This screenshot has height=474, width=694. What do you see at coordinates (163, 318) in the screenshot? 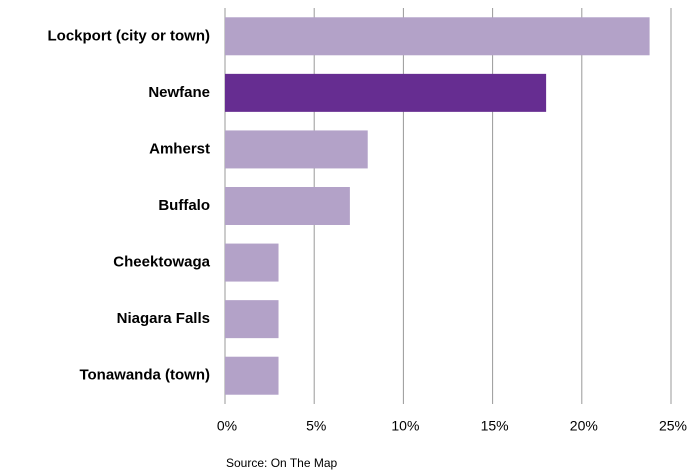
I see `y-tick-label: Niagara Falls` at bounding box center [163, 318].